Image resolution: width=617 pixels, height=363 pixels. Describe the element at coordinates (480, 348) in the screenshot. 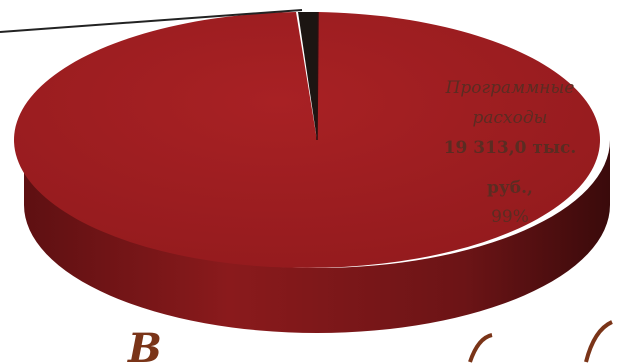

I see `bottom-title-fragment-underline` at that location.